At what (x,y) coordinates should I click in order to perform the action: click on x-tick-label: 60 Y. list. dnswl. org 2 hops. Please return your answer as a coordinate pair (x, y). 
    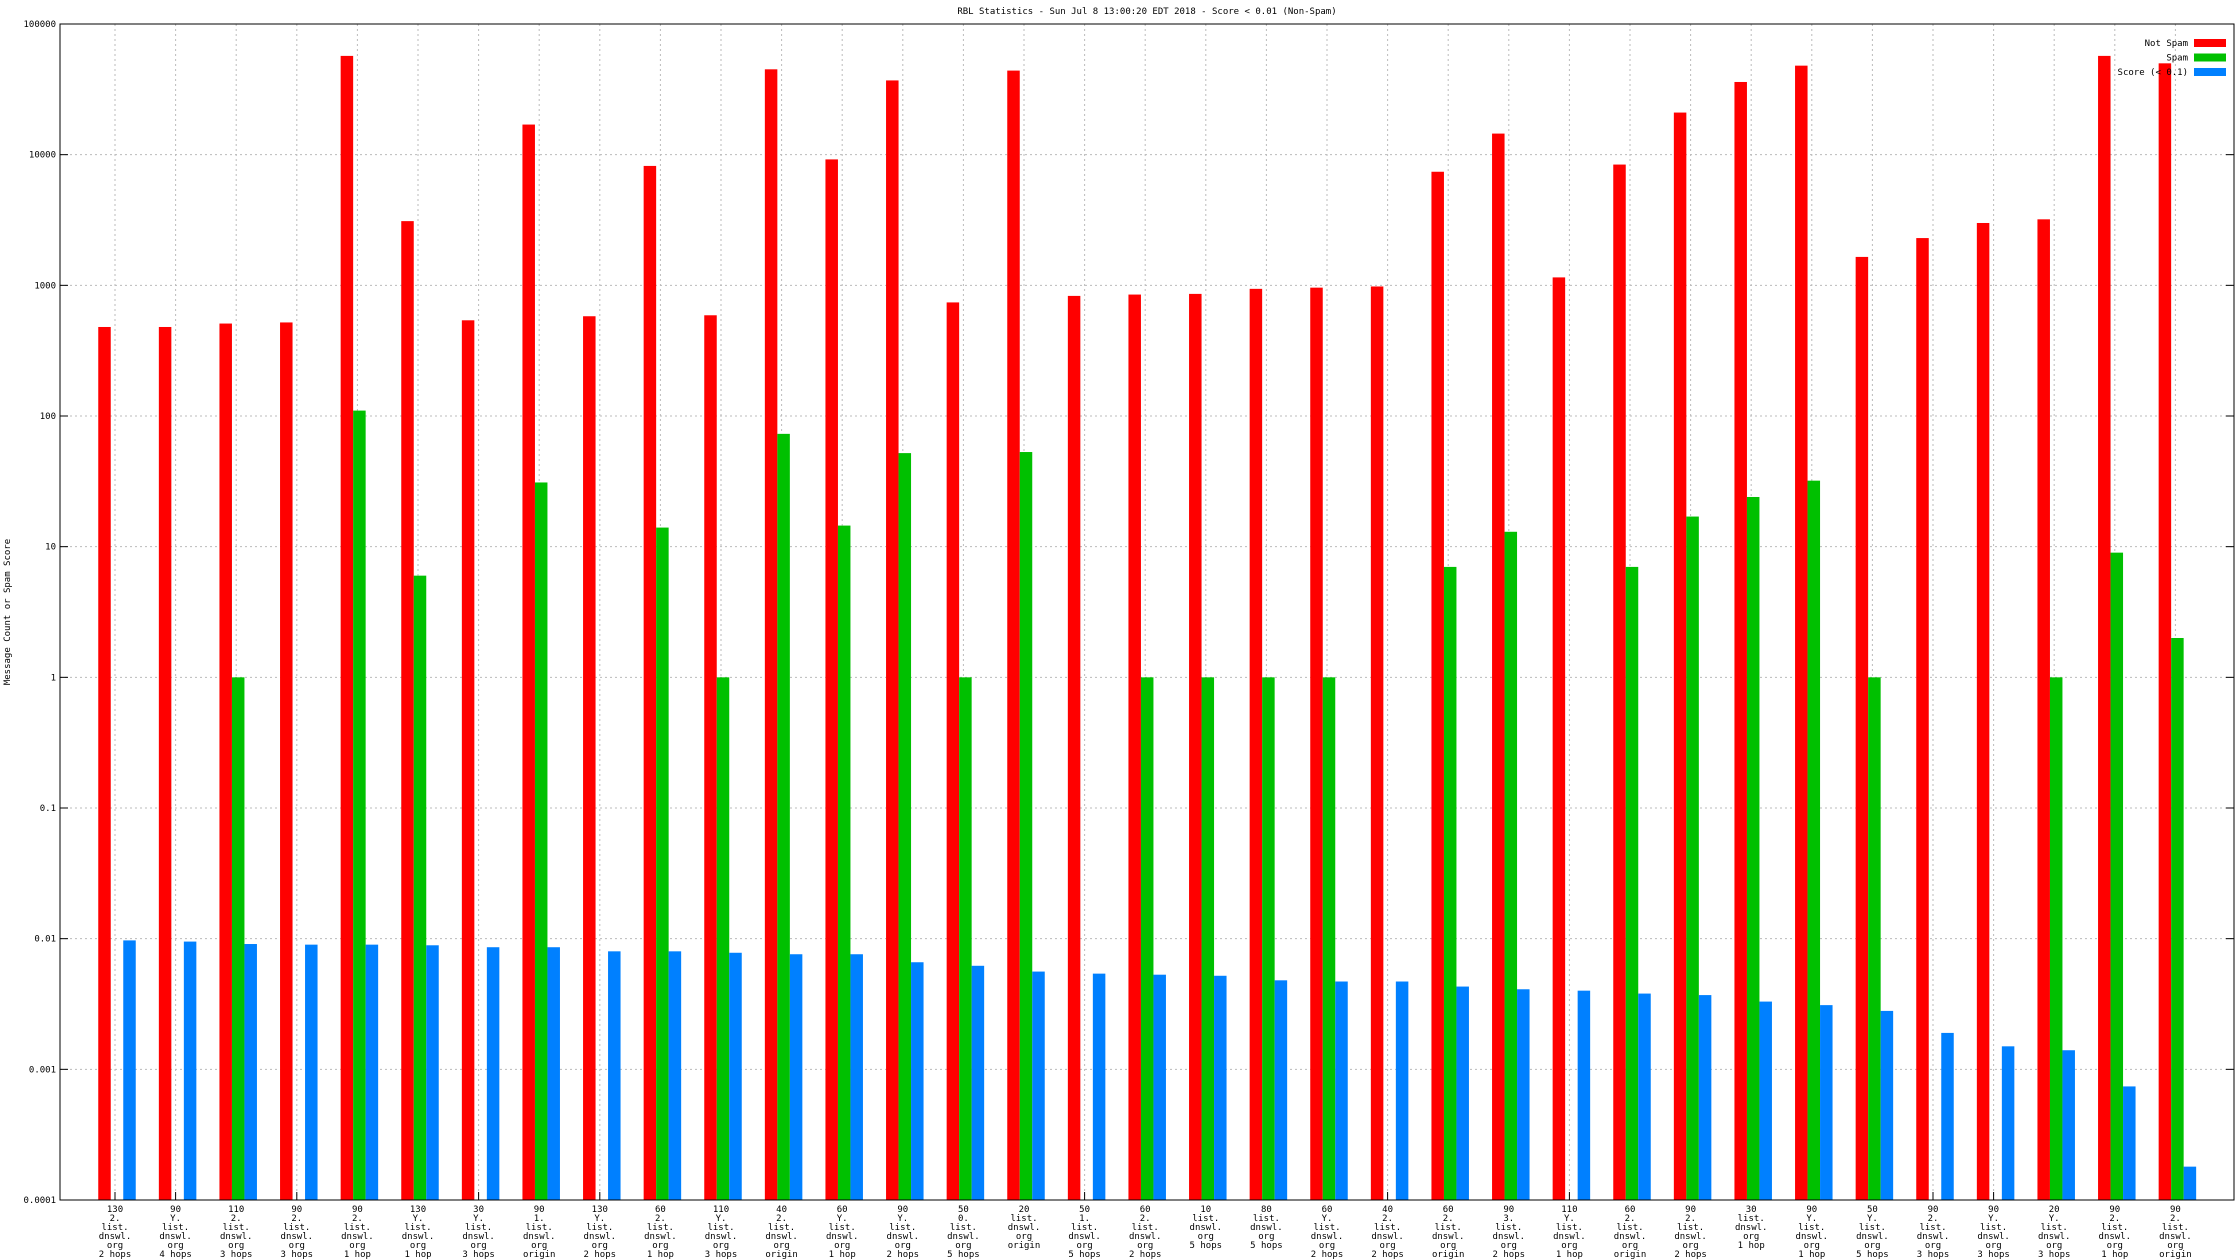
    Looking at the image, I should click on (1327, 1232).